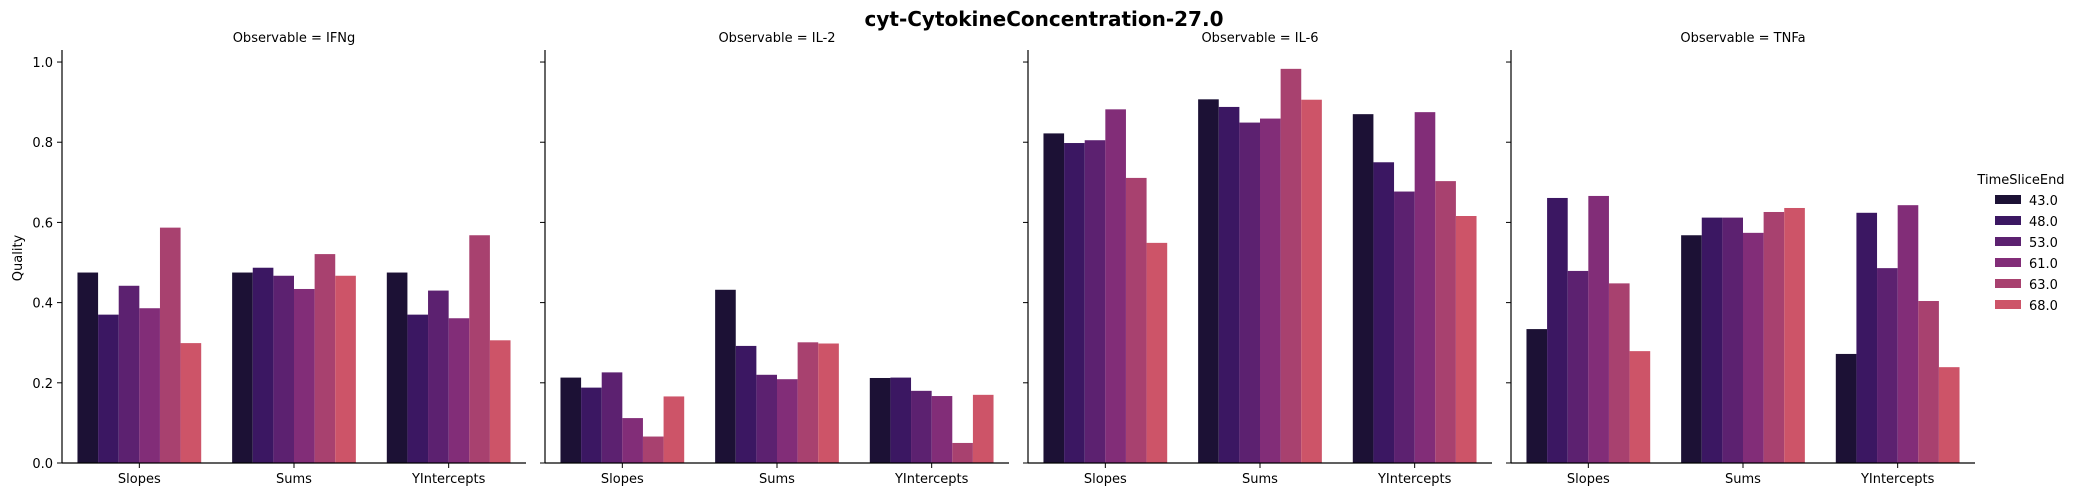 The width and height of the screenshot is (2099, 495). What do you see at coordinates (42, 63) in the screenshot?
I see `y-tick-label: 1.0` at bounding box center [42, 63].